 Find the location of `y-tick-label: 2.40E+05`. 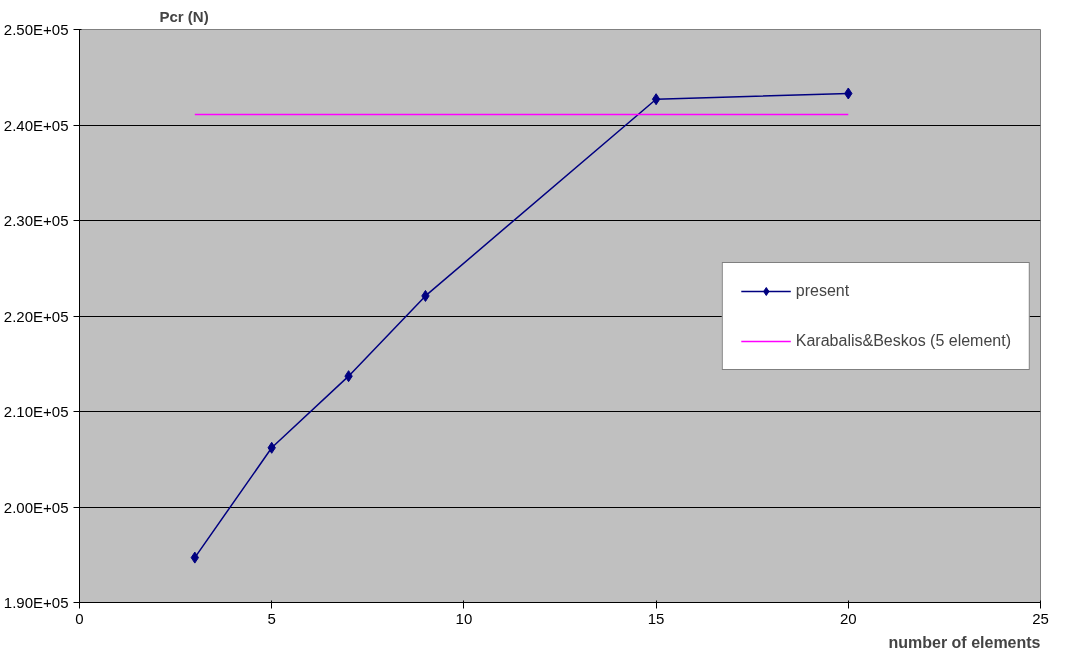

y-tick-label: 2.40E+05 is located at coordinates (36, 125).